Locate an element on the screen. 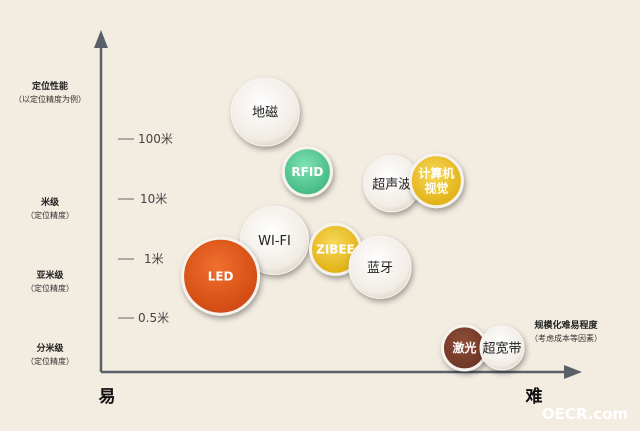 This screenshot has width=640, height=431. bubble-label-3: 计算机视觉 is located at coordinates (436, 181).